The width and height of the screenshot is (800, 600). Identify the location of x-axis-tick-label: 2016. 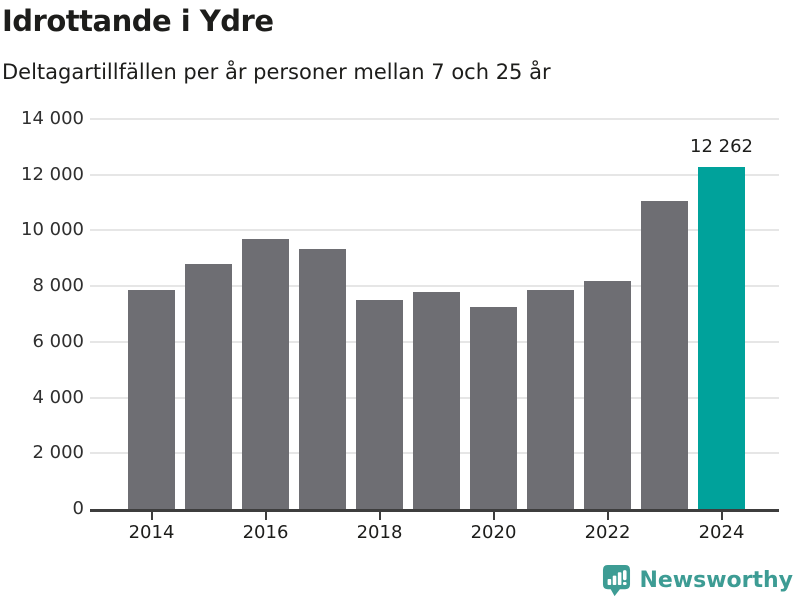
(265, 532).